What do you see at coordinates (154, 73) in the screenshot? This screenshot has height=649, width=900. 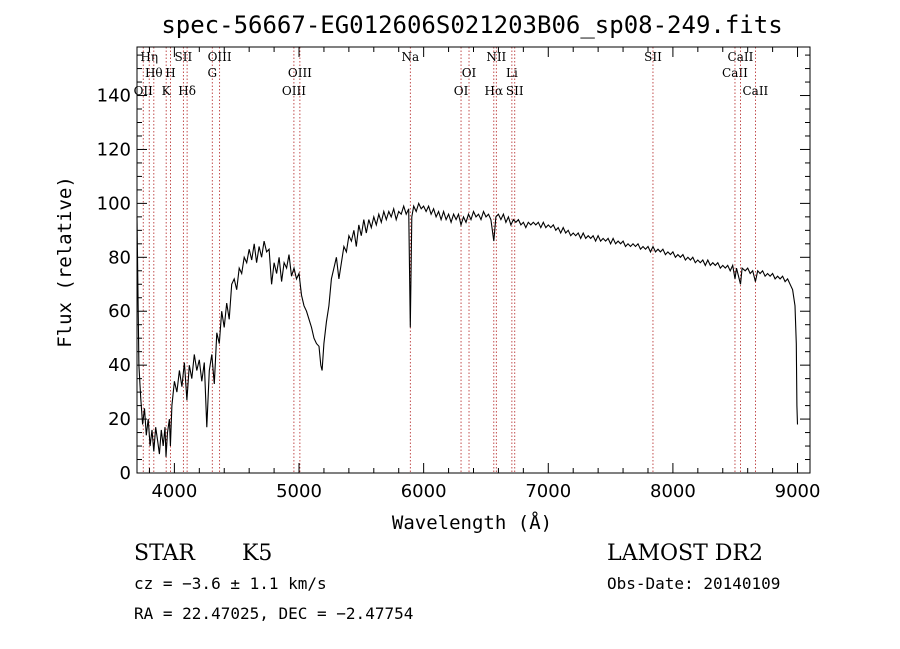 I see `spectral-line-label: Hθ` at bounding box center [154, 73].